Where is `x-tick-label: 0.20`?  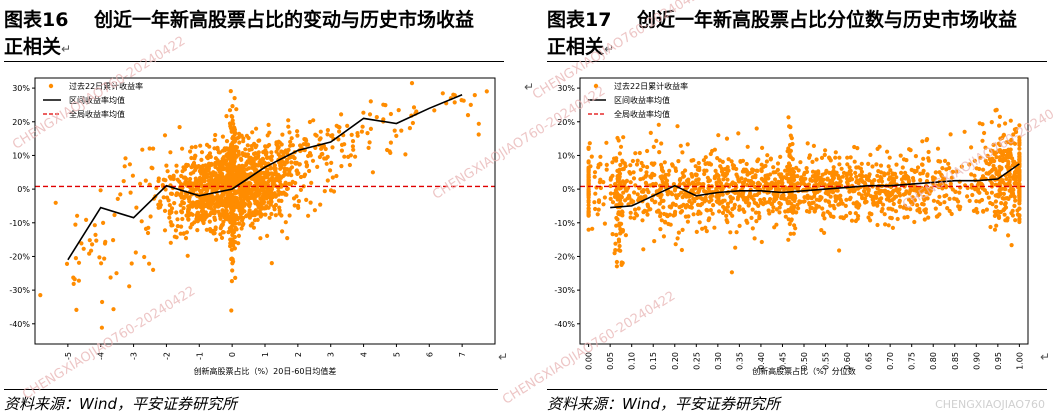
x-tick-label: 0.20 is located at coordinates (675, 361).